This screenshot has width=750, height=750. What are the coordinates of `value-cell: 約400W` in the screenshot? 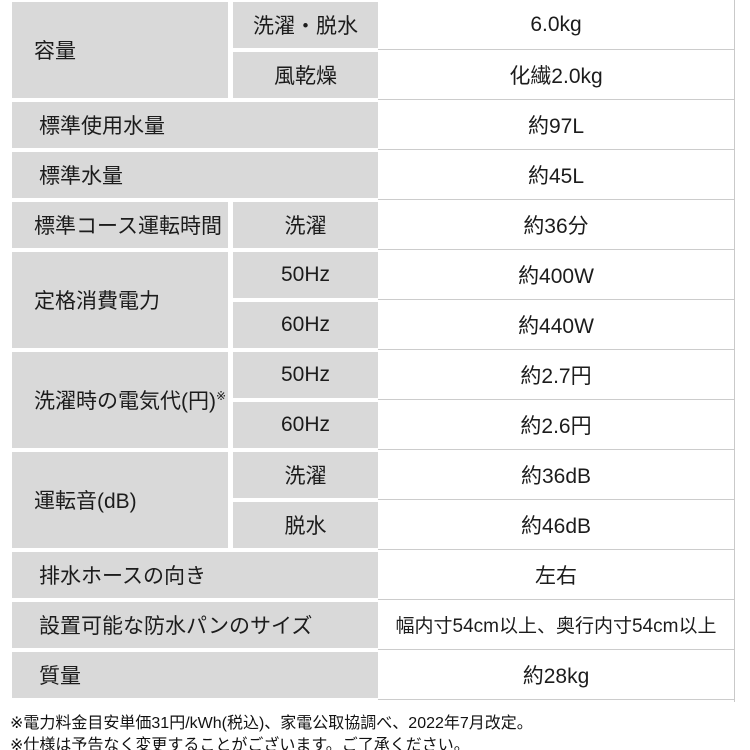 It's located at (556, 275).